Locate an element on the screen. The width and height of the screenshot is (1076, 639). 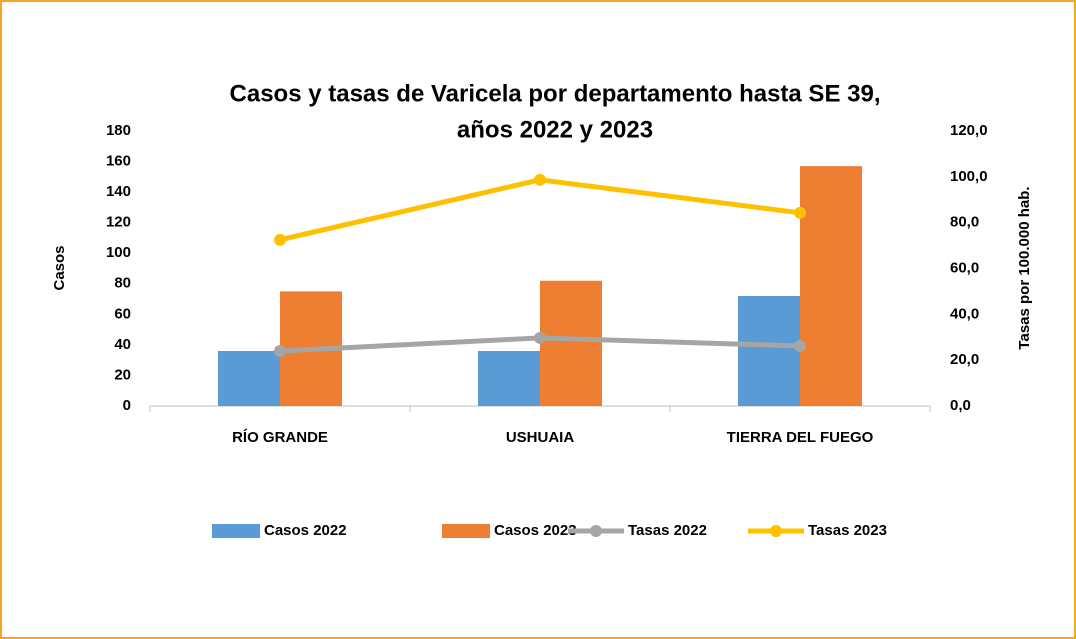
y-tick-label: 140 is located at coordinates (118, 191).